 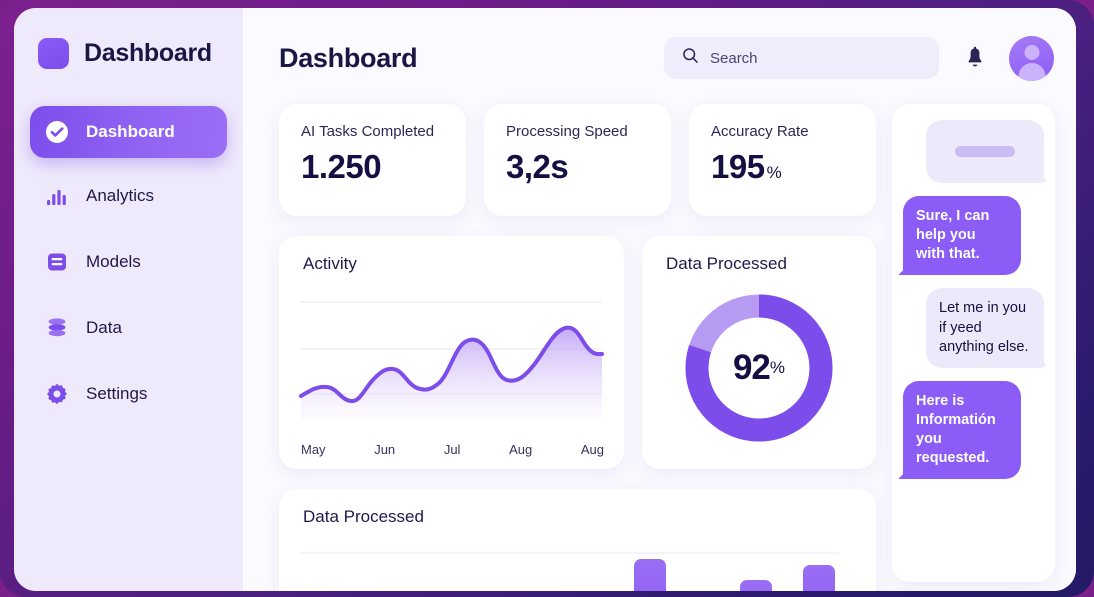 I want to click on activity-chart-card: Activity, so click(x=451, y=352).